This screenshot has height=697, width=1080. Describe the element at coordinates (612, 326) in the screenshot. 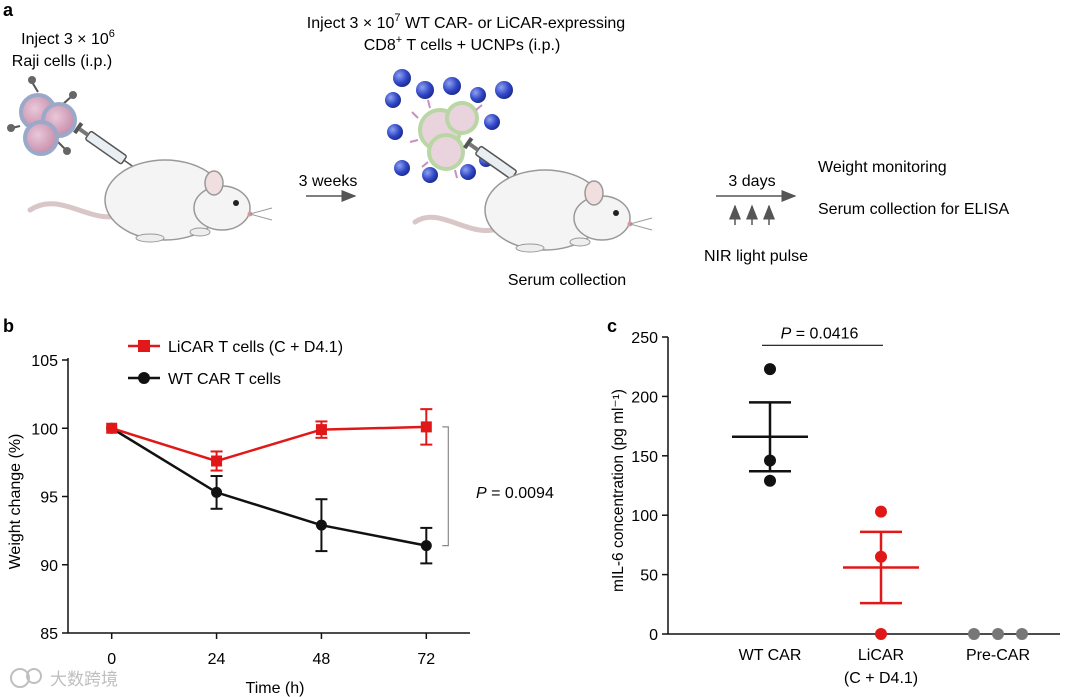

I see `panel-label-c: c` at that location.